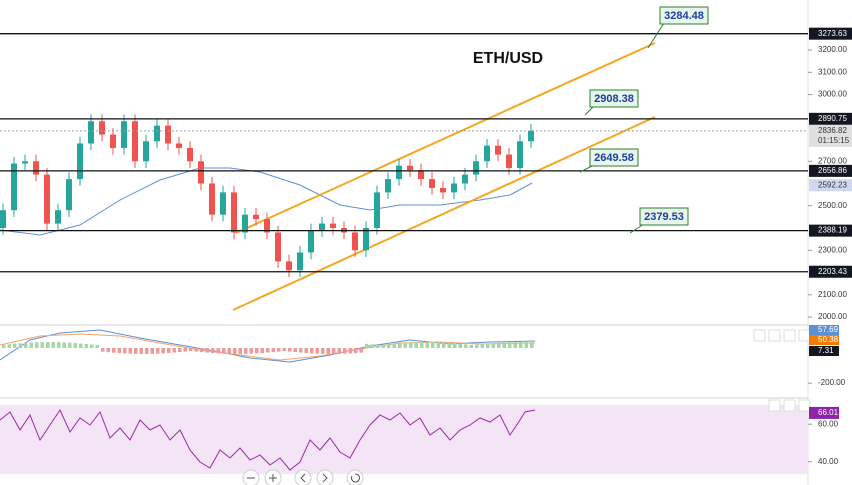 Image resolution: width=852 pixels, height=485 pixels. What do you see at coordinates (832, 230) in the screenshot?
I see `level-label: 2388.19` at bounding box center [832, 230].